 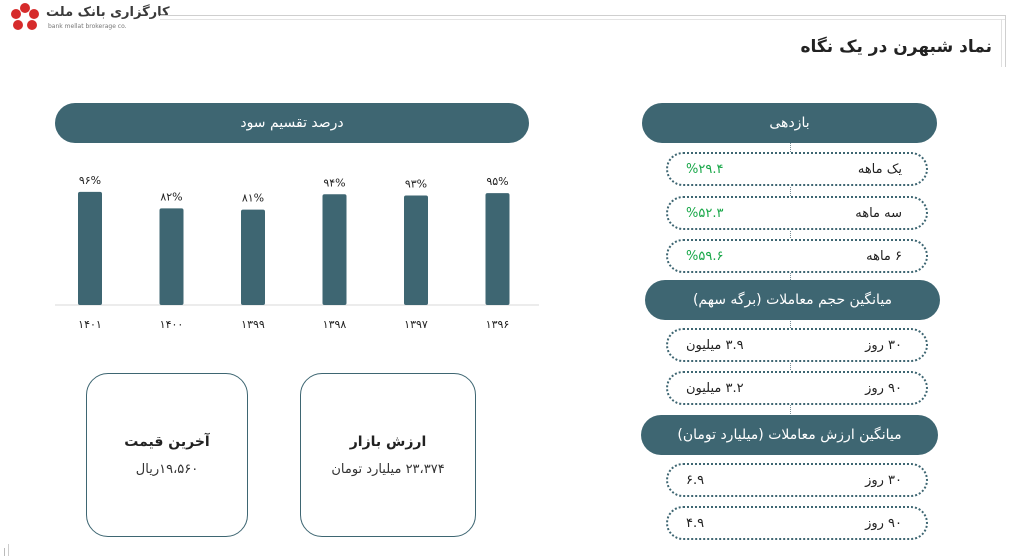 I want to click on avg-volume-row-label: ۳۰ روز, so click(x=883, y=345).